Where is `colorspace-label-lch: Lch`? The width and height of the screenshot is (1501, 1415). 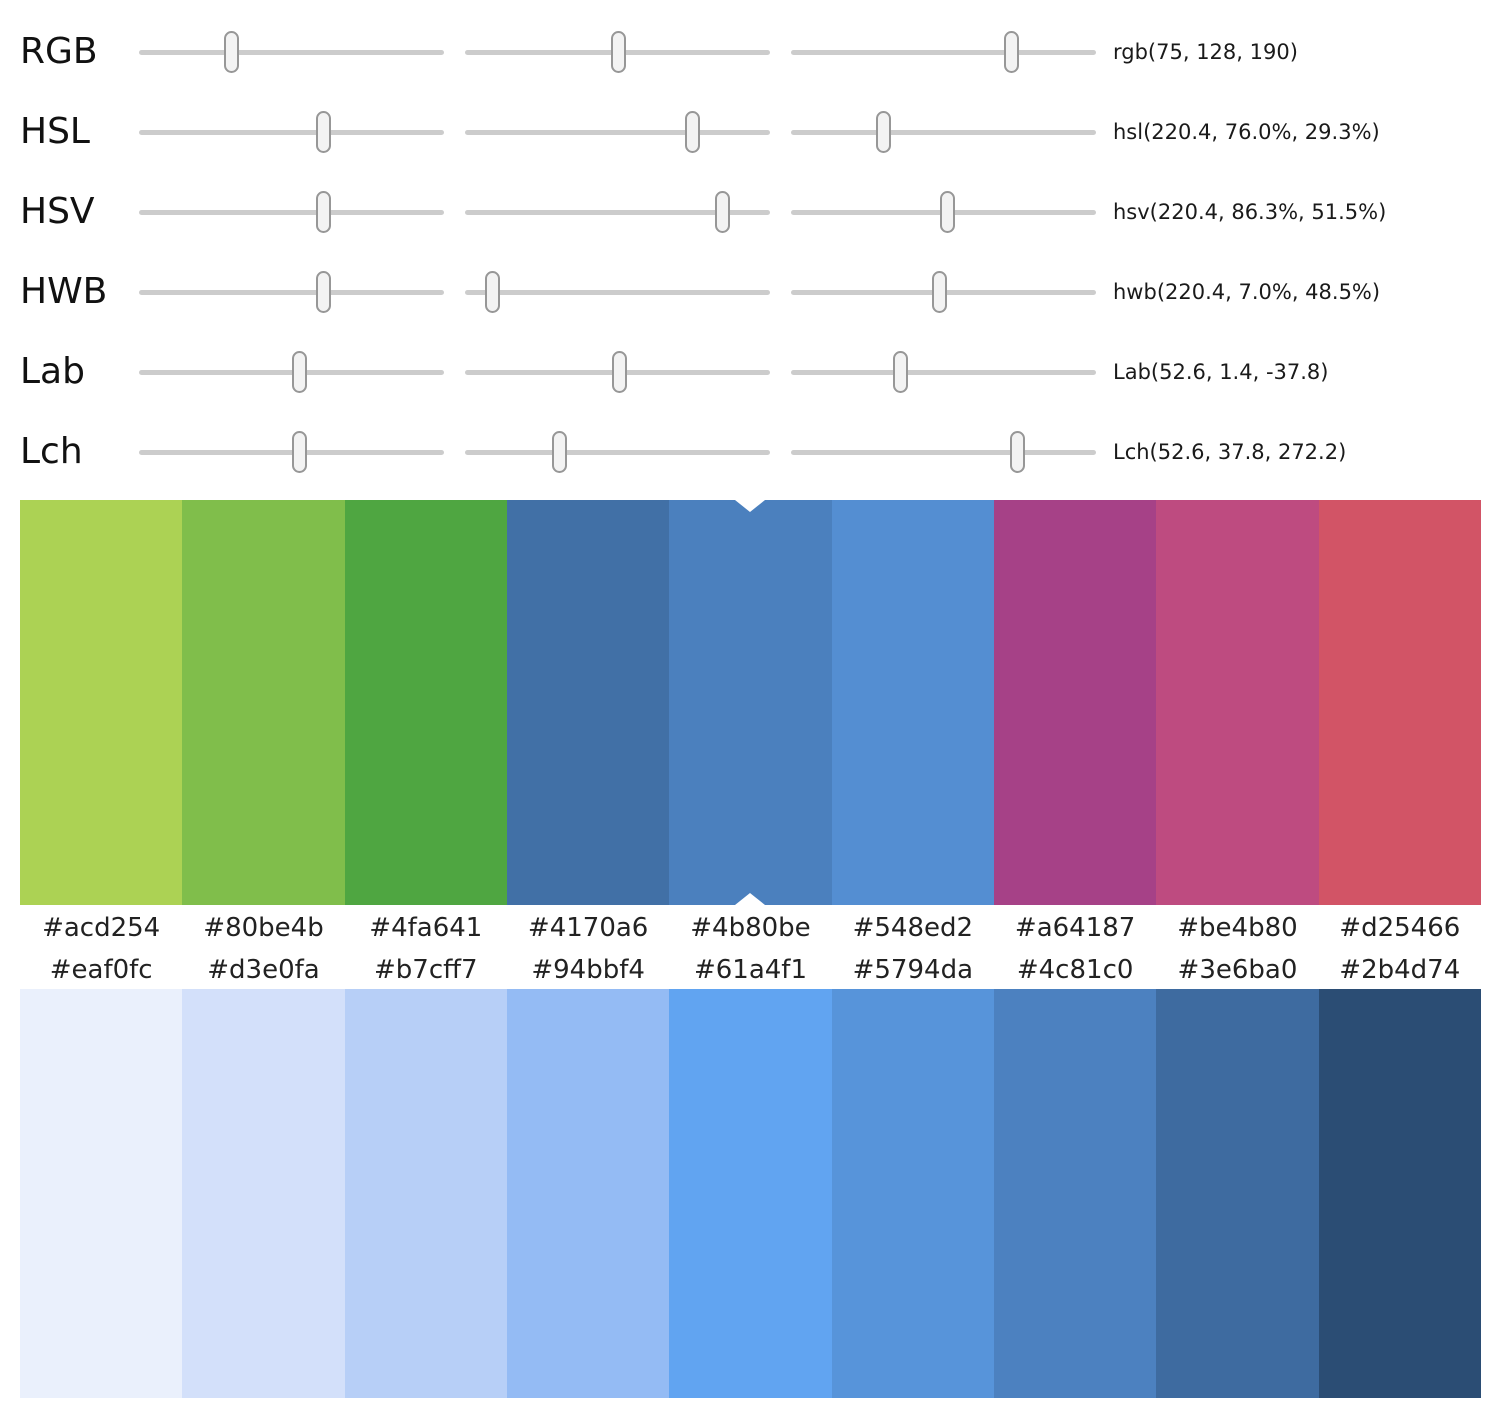
colorspace-label-lch: Lch is located at coordinates (51, 451).